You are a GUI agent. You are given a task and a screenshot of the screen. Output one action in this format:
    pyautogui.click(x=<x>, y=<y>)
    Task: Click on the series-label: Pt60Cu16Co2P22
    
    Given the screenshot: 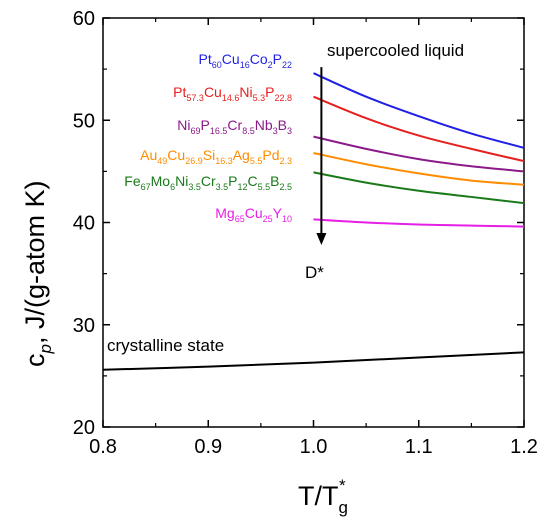 What is the action you would take?
    pyautogui.click(x=245, y=60)
    